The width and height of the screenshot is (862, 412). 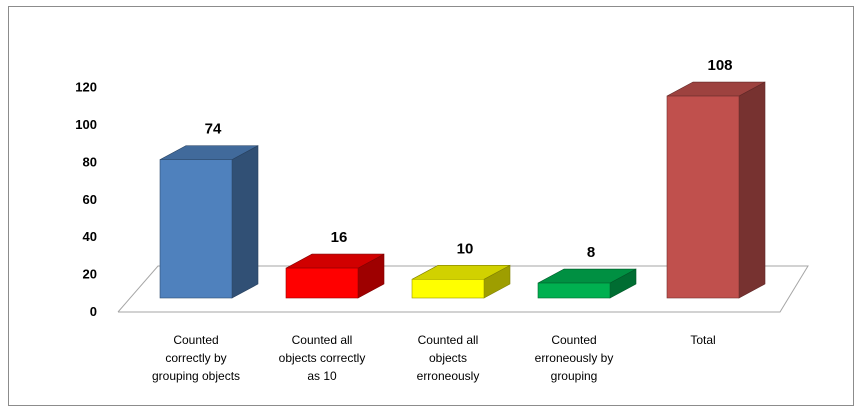 I want to click on y-tick-label: 80, so click(x=90, y=161).